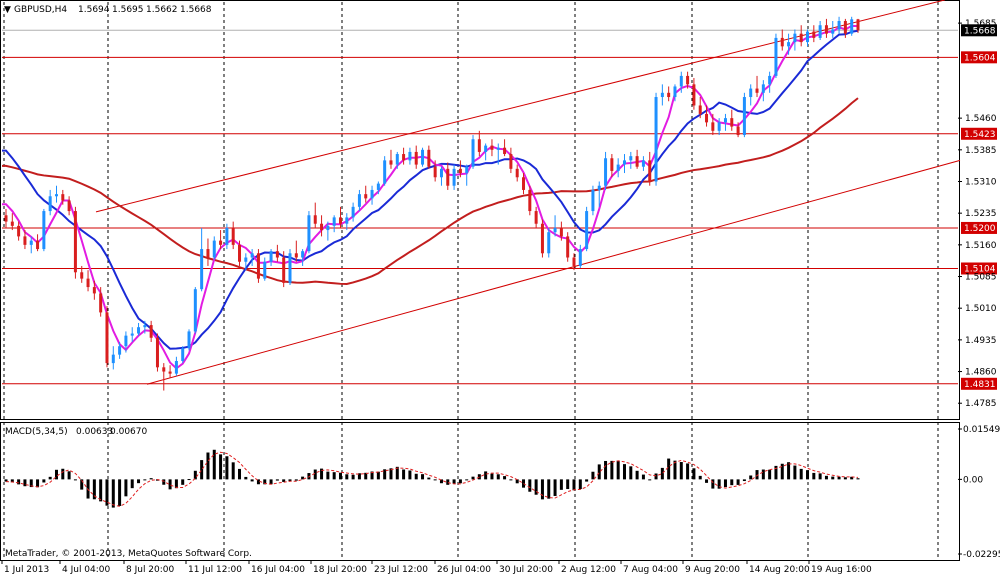 The height and width of the screenshot is (582, 1000). What do you see at coordinates (215, 570) in the screenshot?
I see `time-tick-label: 11 Jul 12:00` at bounding box center [215, 570].